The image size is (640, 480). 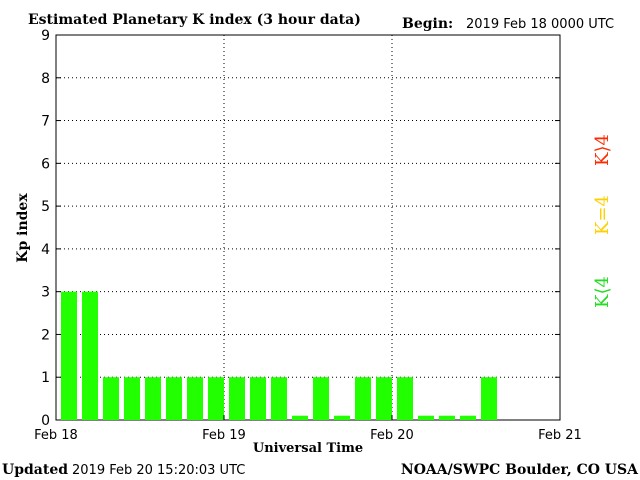 I want to click on y-tick-label: 0, so click(x=45, y=421).